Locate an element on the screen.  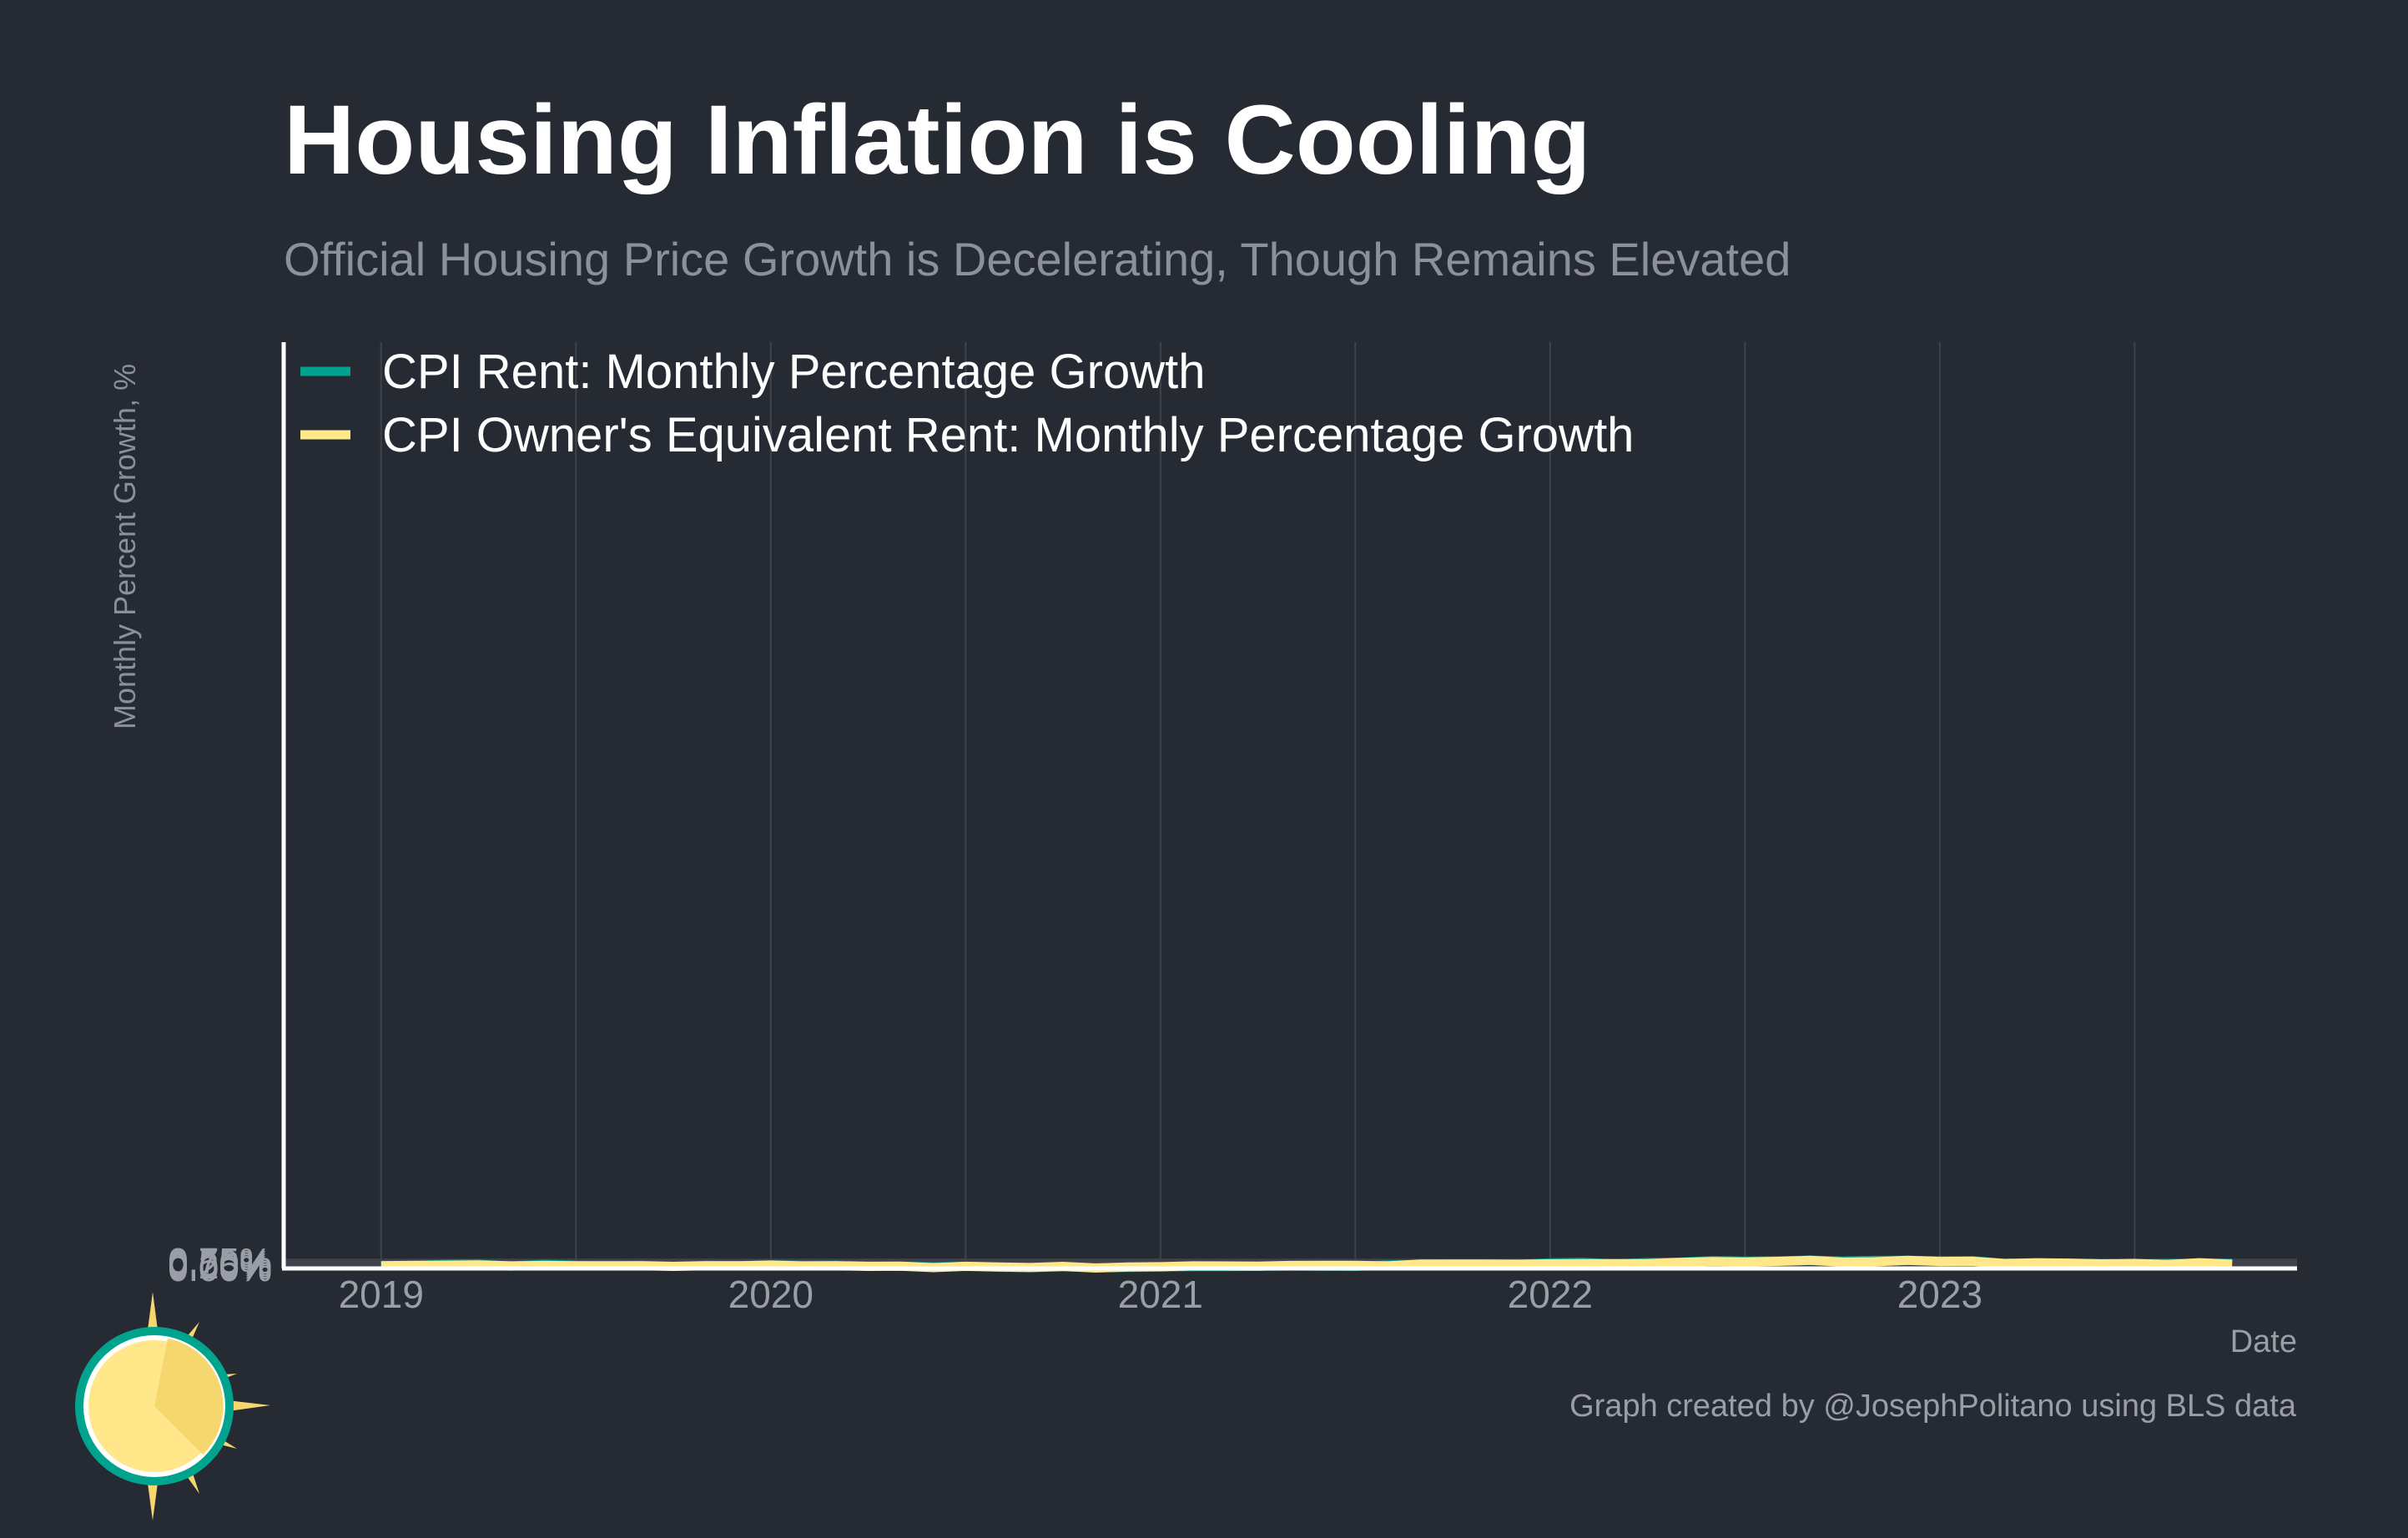
x-tick-label: 2019 is located at coordinates (381, 1294).